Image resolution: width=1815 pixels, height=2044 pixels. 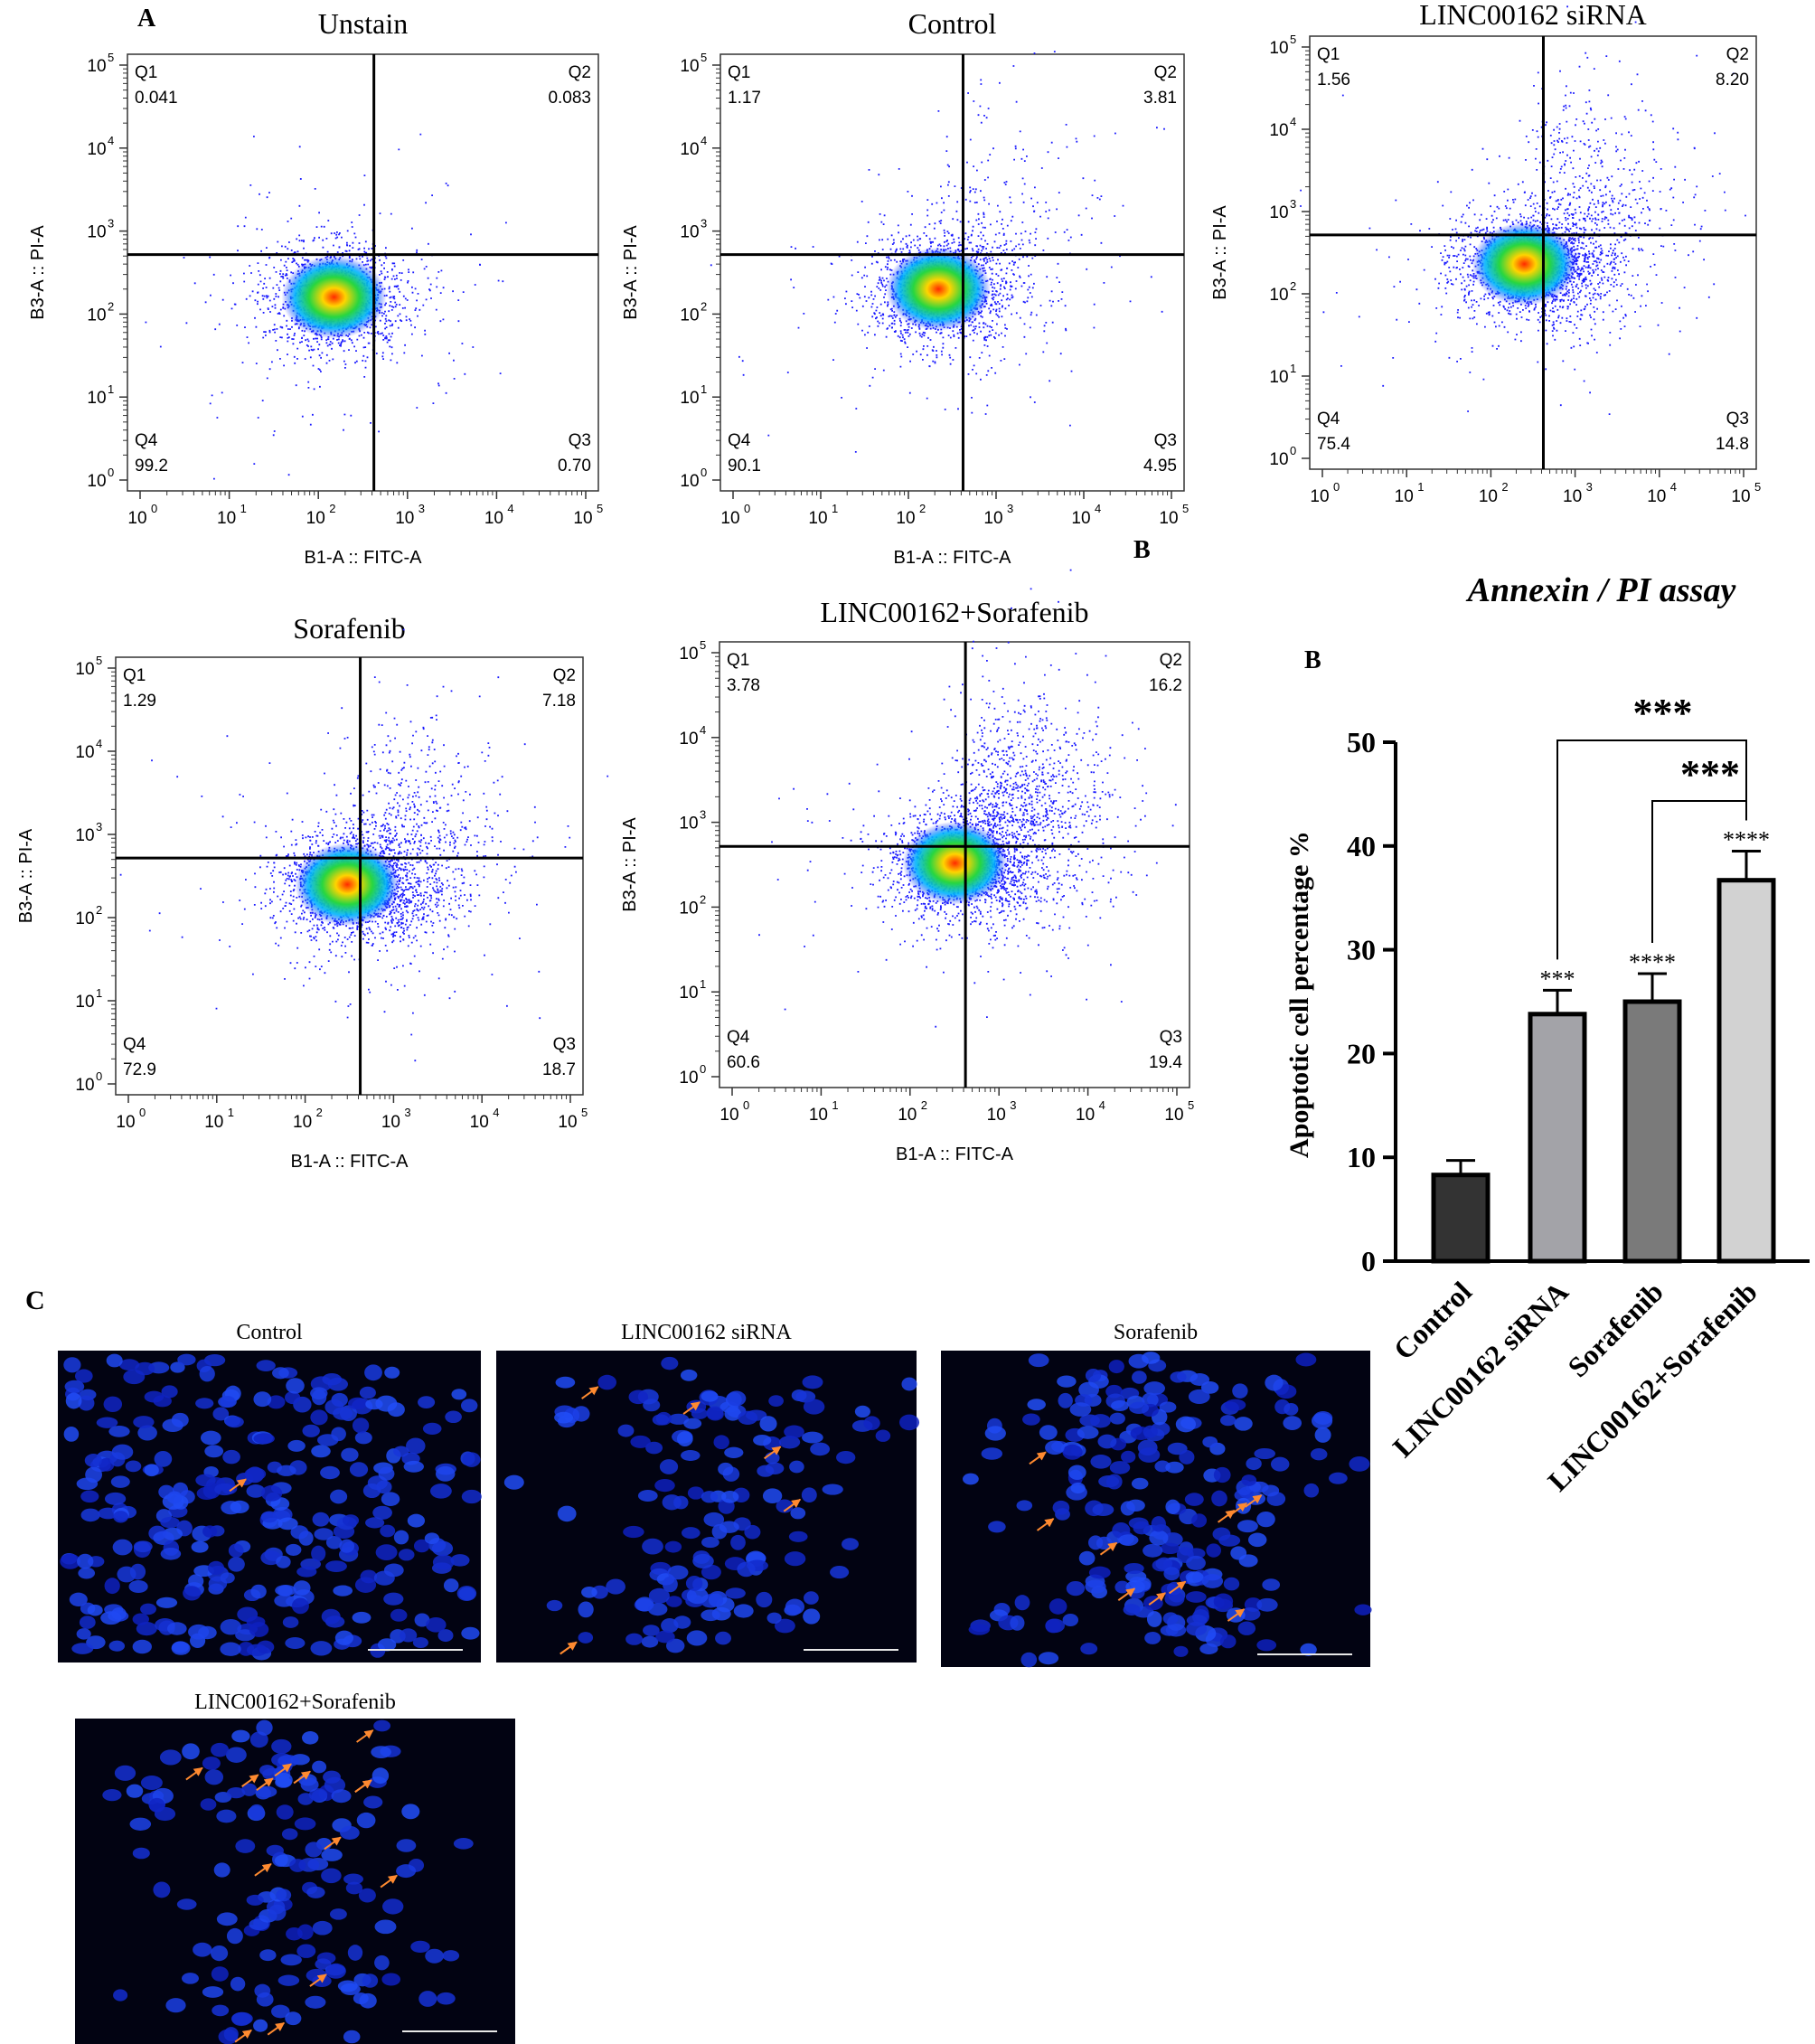 What do you see at coordinates (1010, 508) in the screenshot?
I see `x-tick-exponent: 3` at bounding box center [1010, 508].